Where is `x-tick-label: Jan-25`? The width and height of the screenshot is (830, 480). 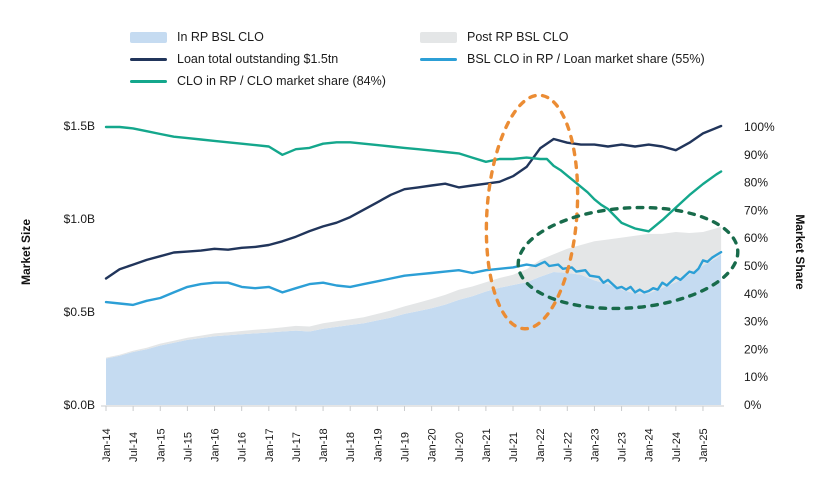
x-tick-label: Jan-25 is located at coordinates (704, 445).